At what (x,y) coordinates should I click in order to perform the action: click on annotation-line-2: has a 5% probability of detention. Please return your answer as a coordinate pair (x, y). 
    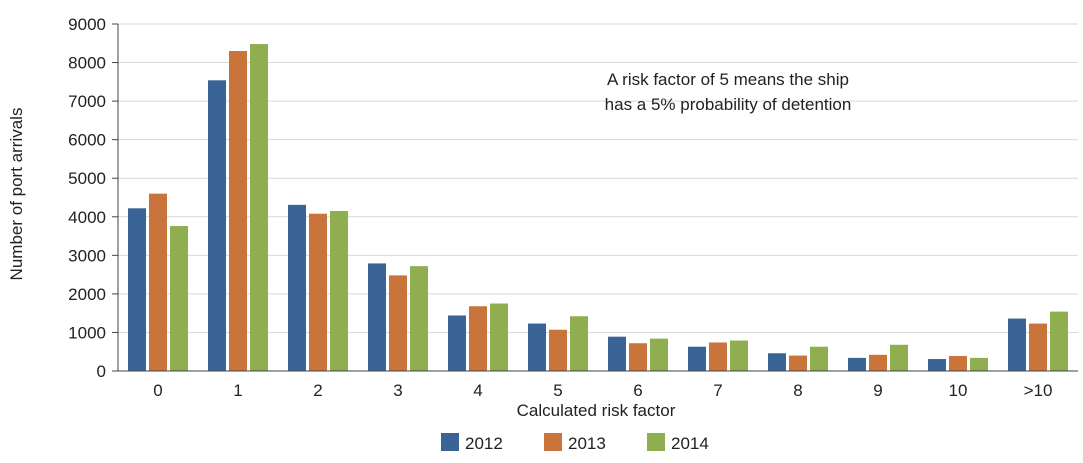
    Looking at the image, I should click on (728, 104).